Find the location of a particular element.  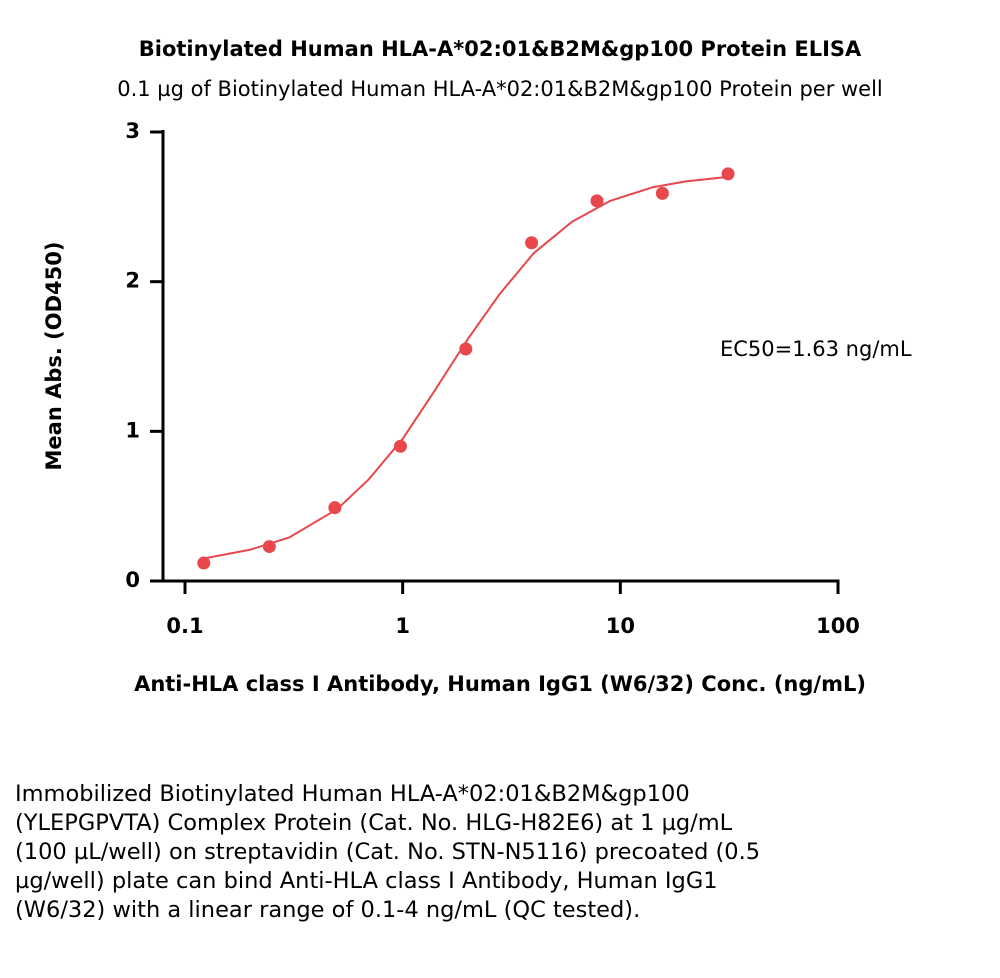

y-axis-label: Mean Abs. (OD450) is located at coordinates (54, 356).